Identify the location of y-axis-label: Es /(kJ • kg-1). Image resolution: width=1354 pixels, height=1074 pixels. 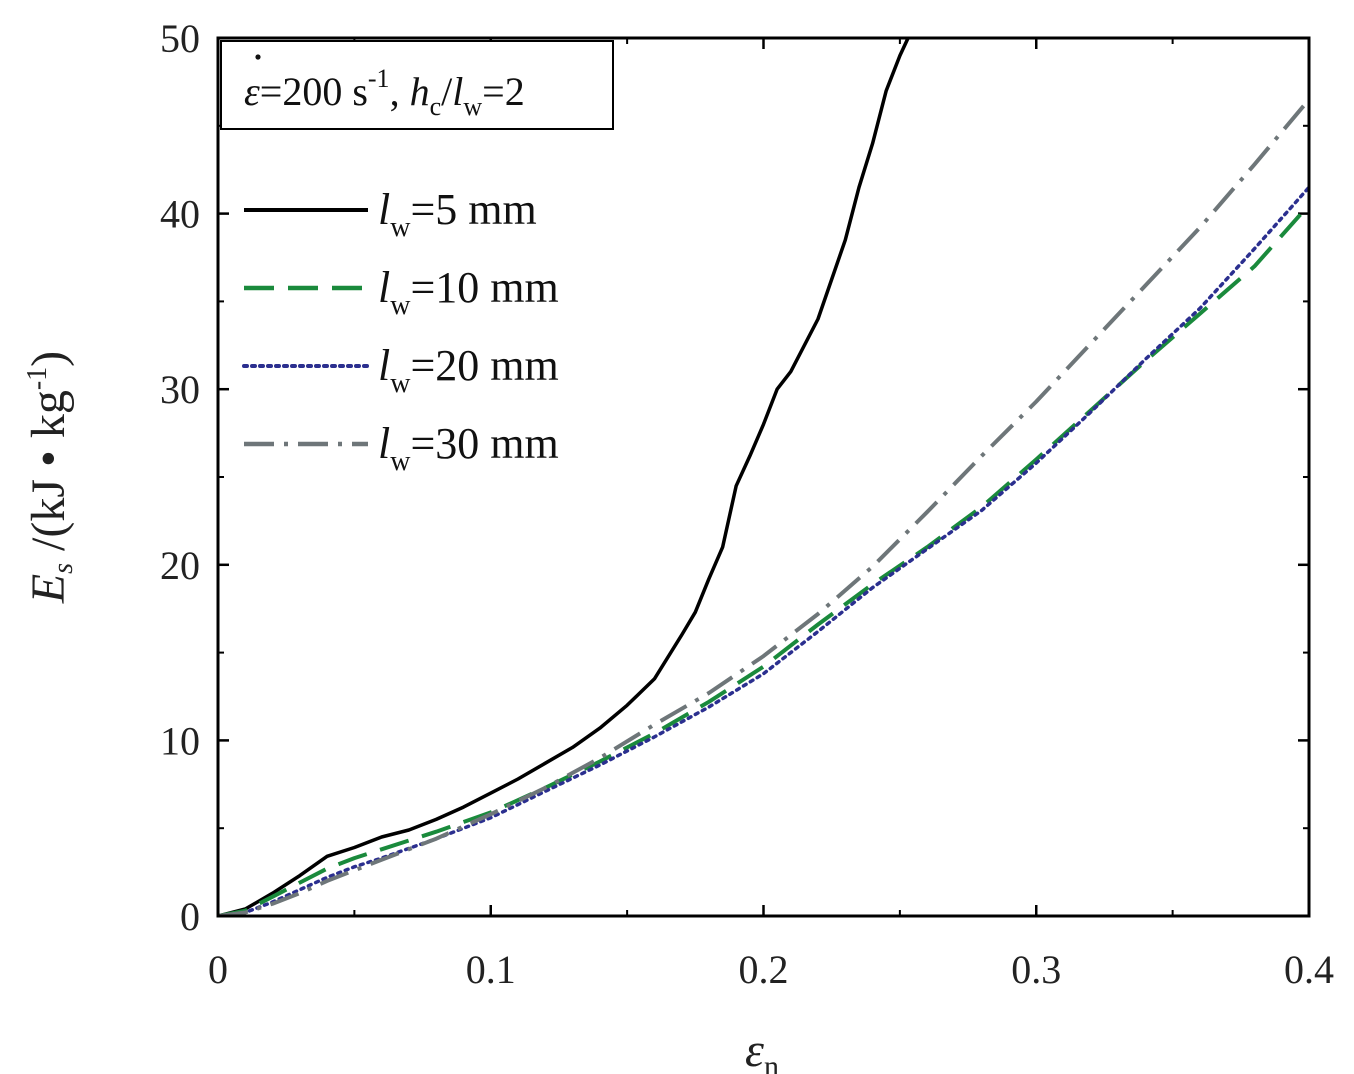
(50, 477).